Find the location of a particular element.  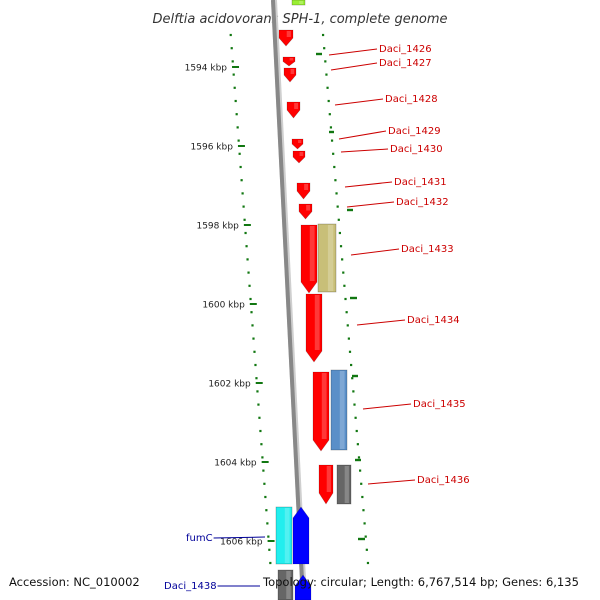

scale-tick-label: 1602 kbp is located at coordinates (229, 385).